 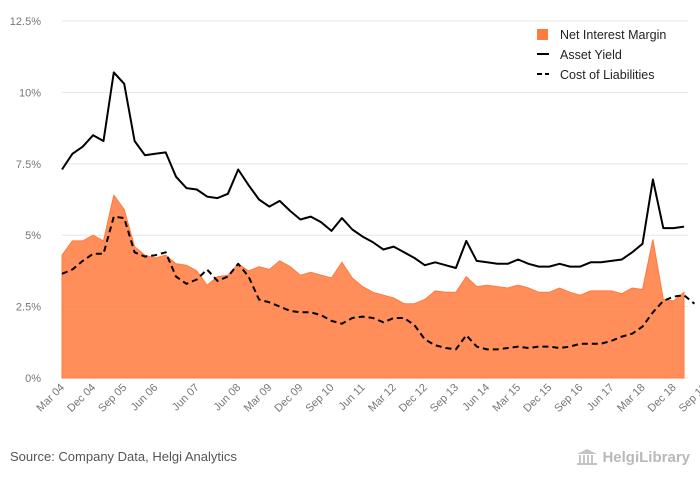 What do you see at coordinates (28, 165) in the screenshot?
I see `y-tick-label: 7.5%` at bounding box center [28, 165].